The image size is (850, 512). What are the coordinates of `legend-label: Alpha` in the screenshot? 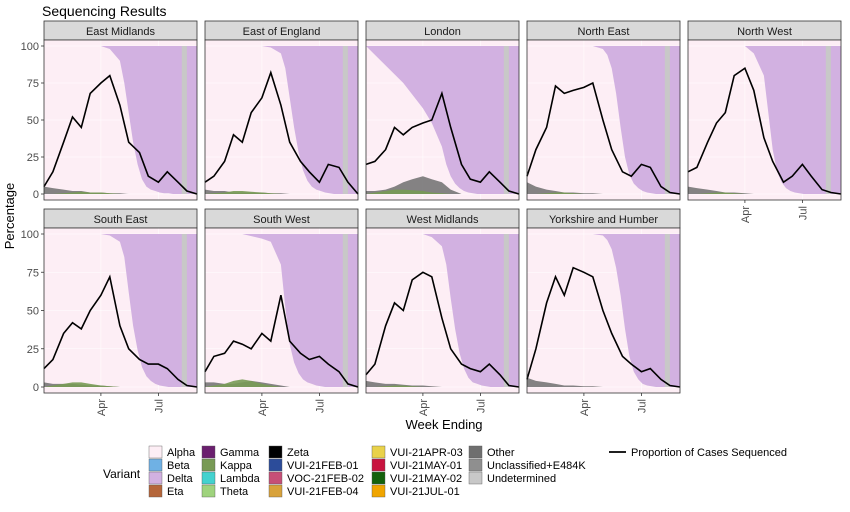 It's located at (181, 453).